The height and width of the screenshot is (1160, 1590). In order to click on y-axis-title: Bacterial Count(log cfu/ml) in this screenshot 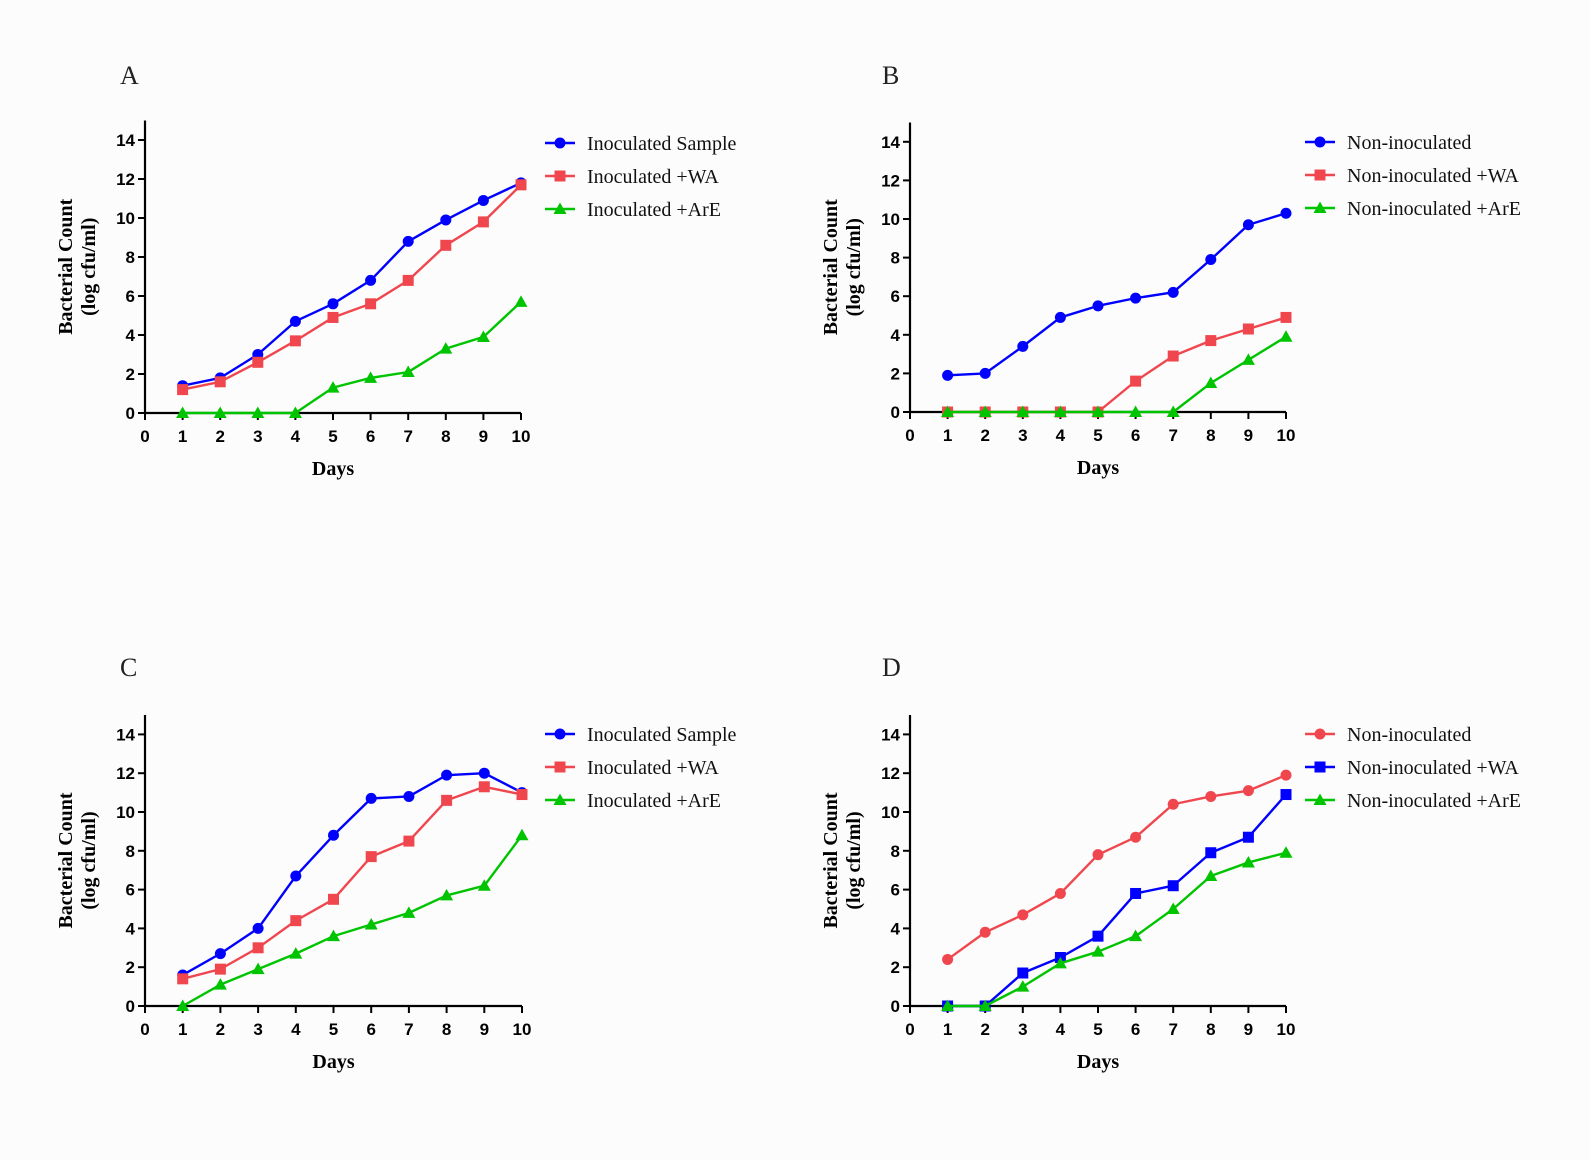, I will do `click(842, 860)`.